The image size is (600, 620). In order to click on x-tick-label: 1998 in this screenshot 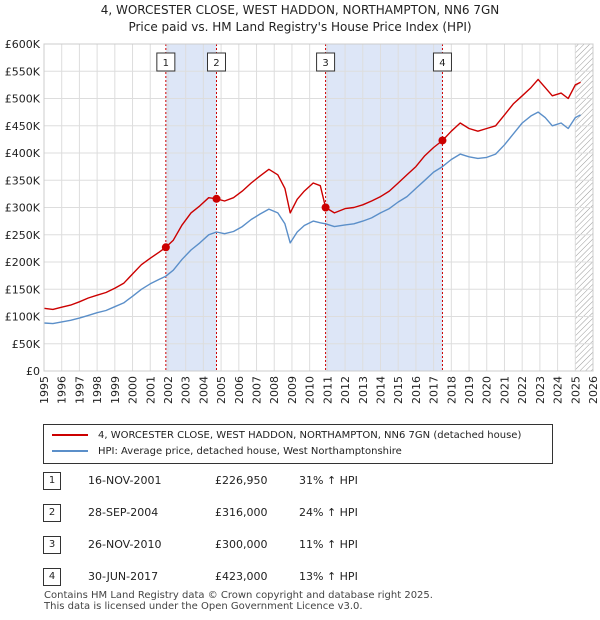, I will do `click(97, 390)`.